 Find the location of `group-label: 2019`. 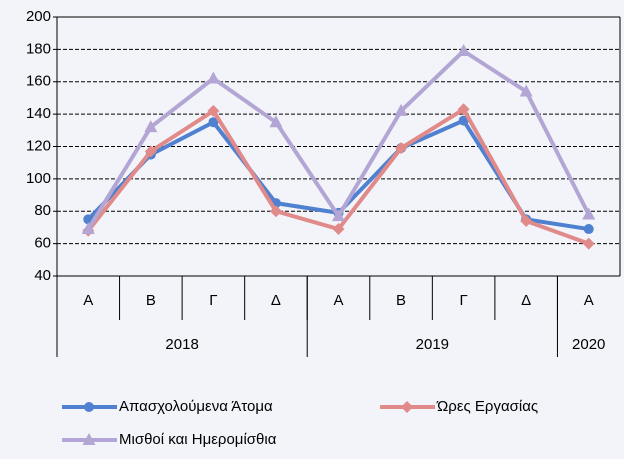

group-label: 2019 is located at coordinates (432, 344).